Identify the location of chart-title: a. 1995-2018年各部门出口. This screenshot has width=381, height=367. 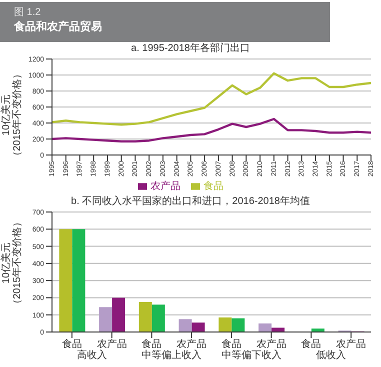
(190, 48).